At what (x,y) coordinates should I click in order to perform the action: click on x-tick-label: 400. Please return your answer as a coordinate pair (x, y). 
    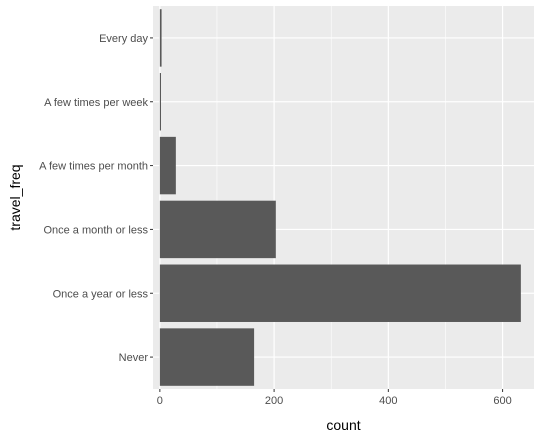
    Looking at the image, I should click on (388, 401).